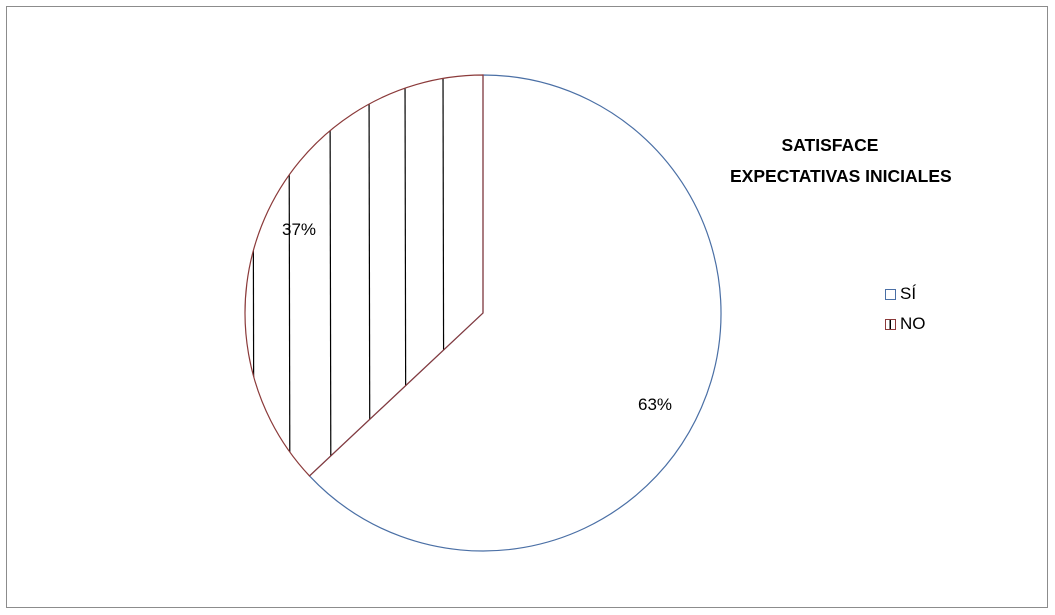  I want to click on legend-label-si: SÍ, so click(908, 293).